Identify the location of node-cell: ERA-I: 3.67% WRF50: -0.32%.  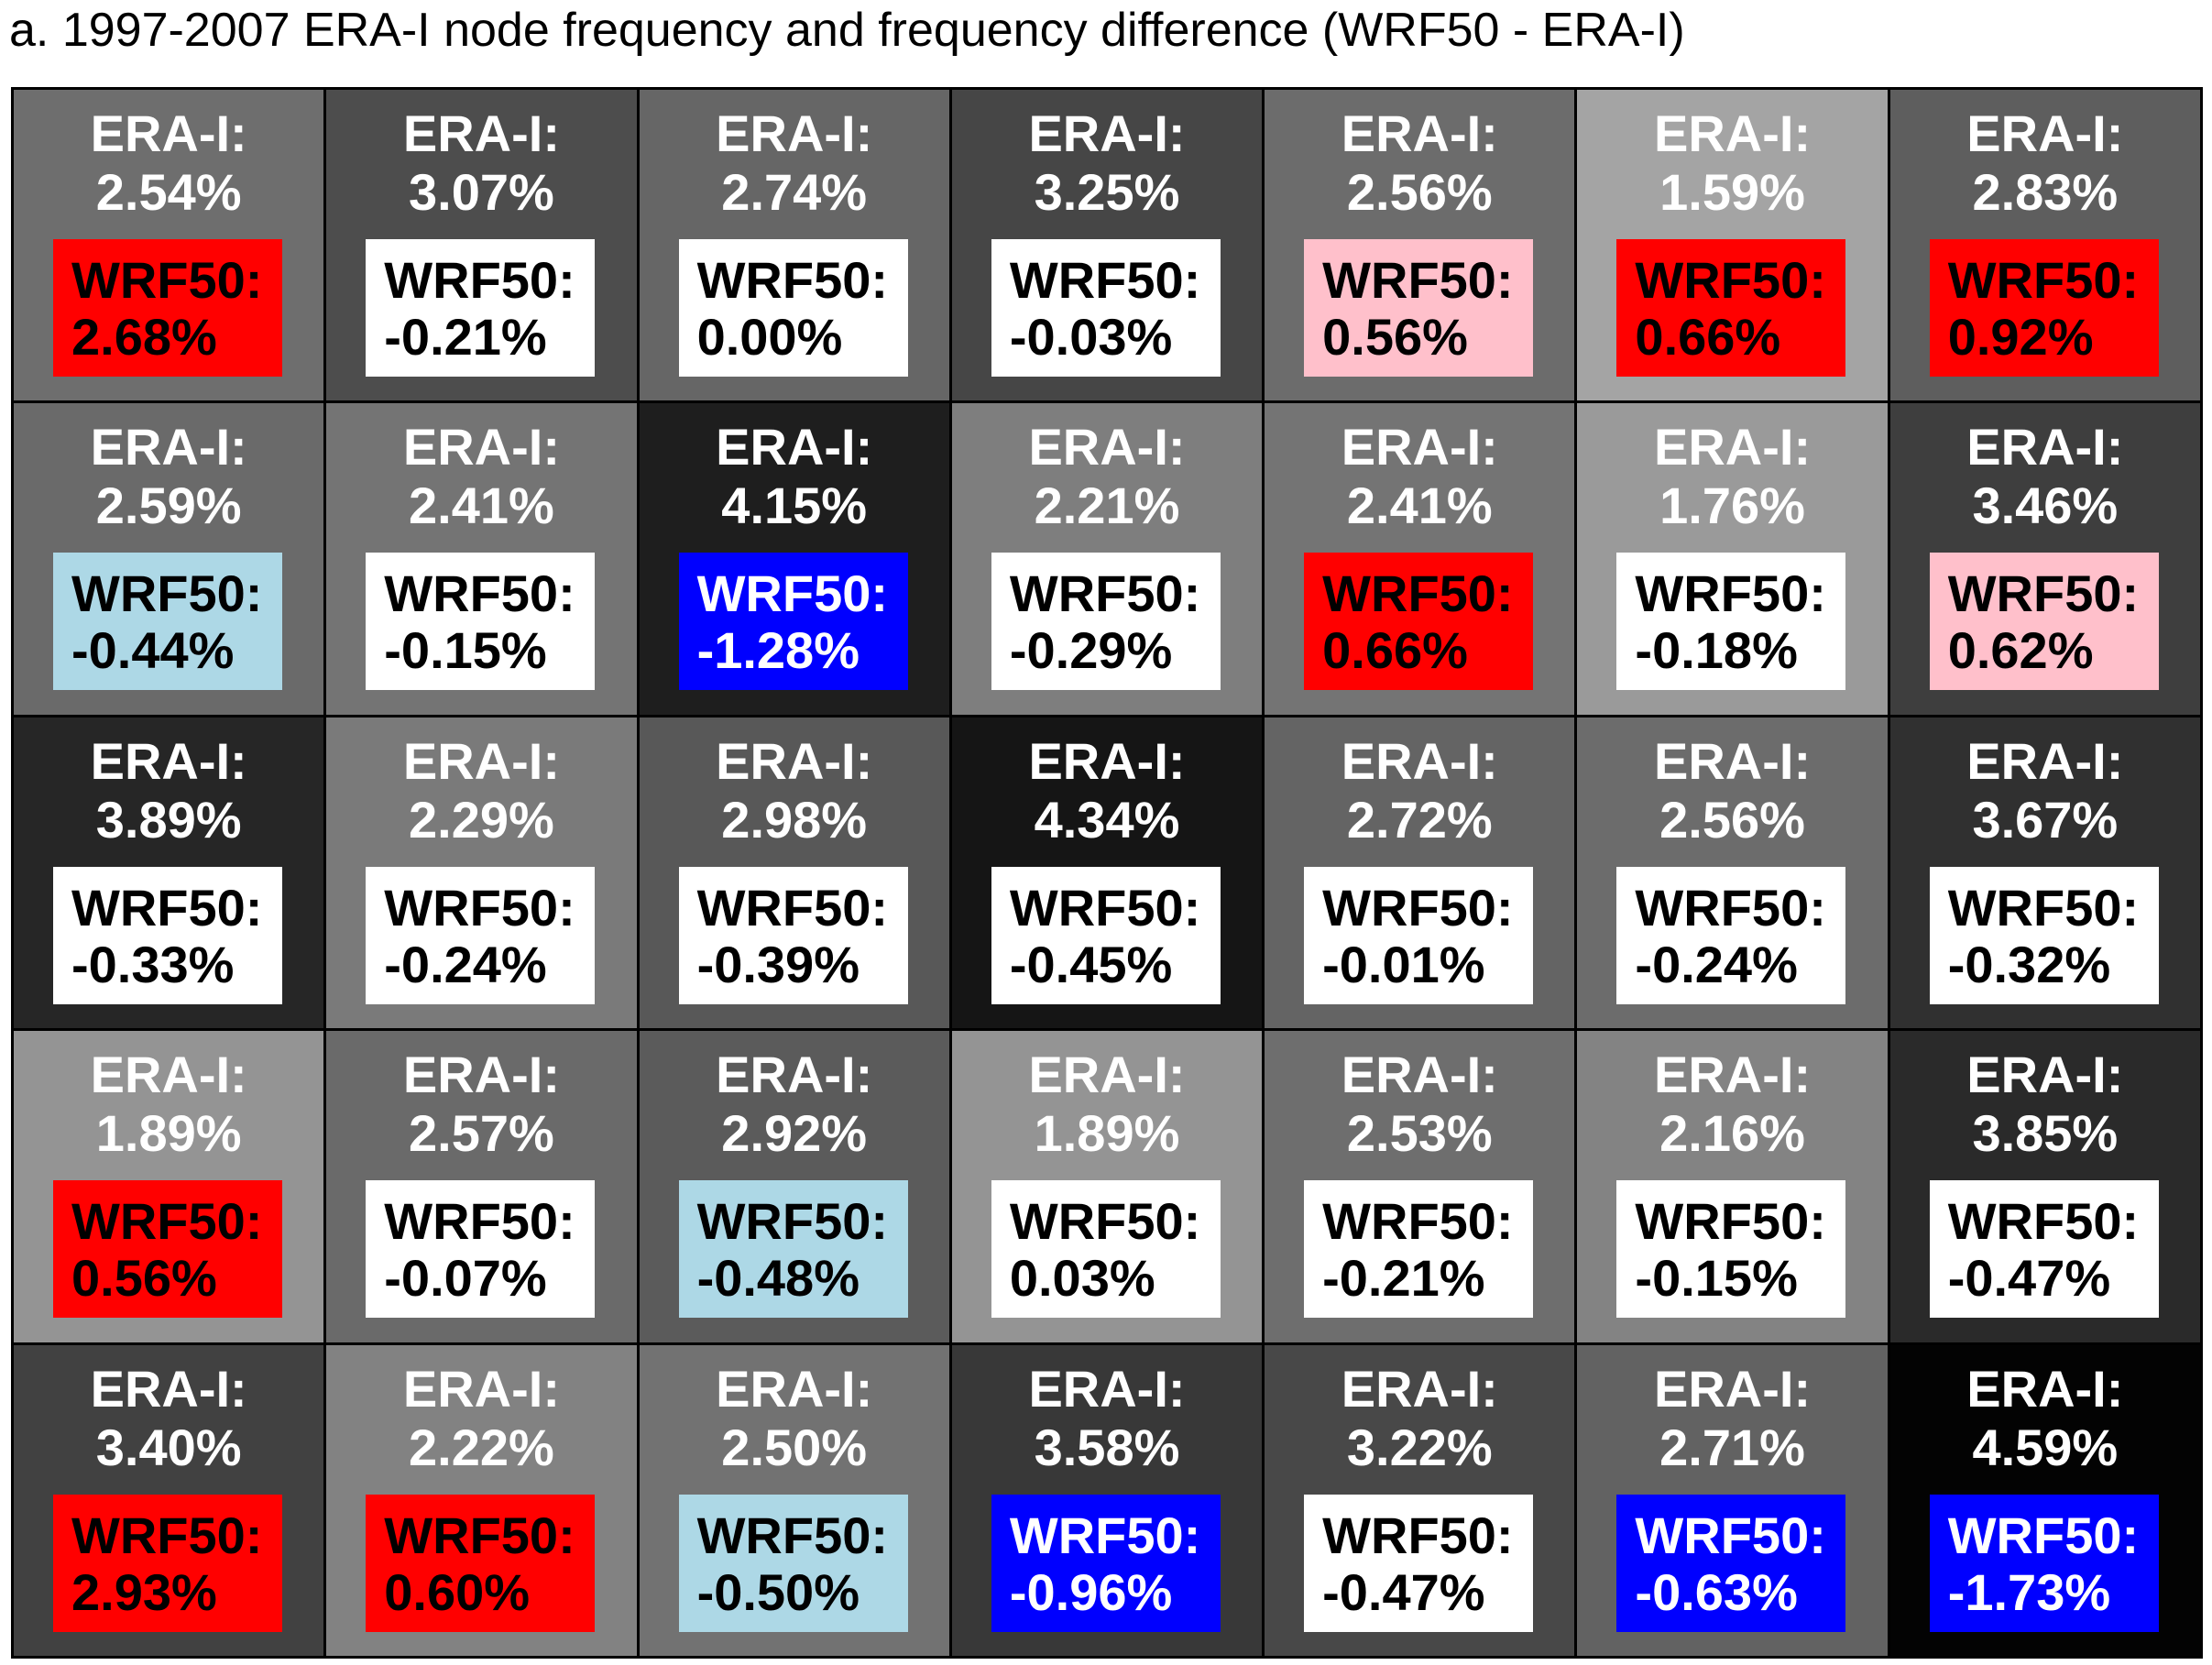
(2044, 873).